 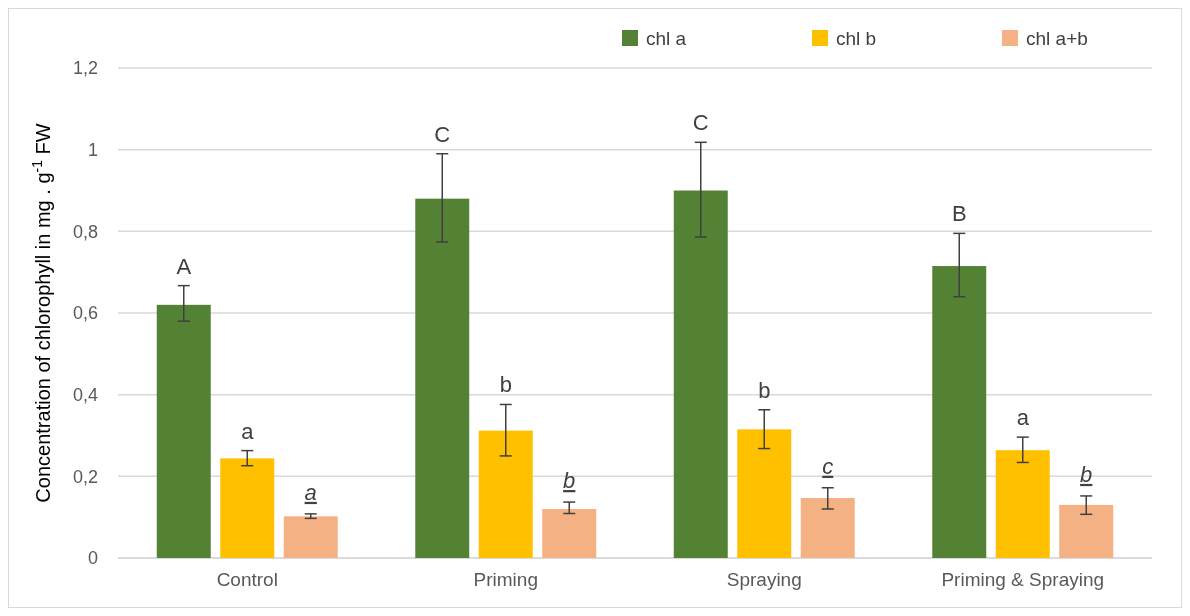 I want to click on x-tick-label: Spraying, so click(x=764, y=579).